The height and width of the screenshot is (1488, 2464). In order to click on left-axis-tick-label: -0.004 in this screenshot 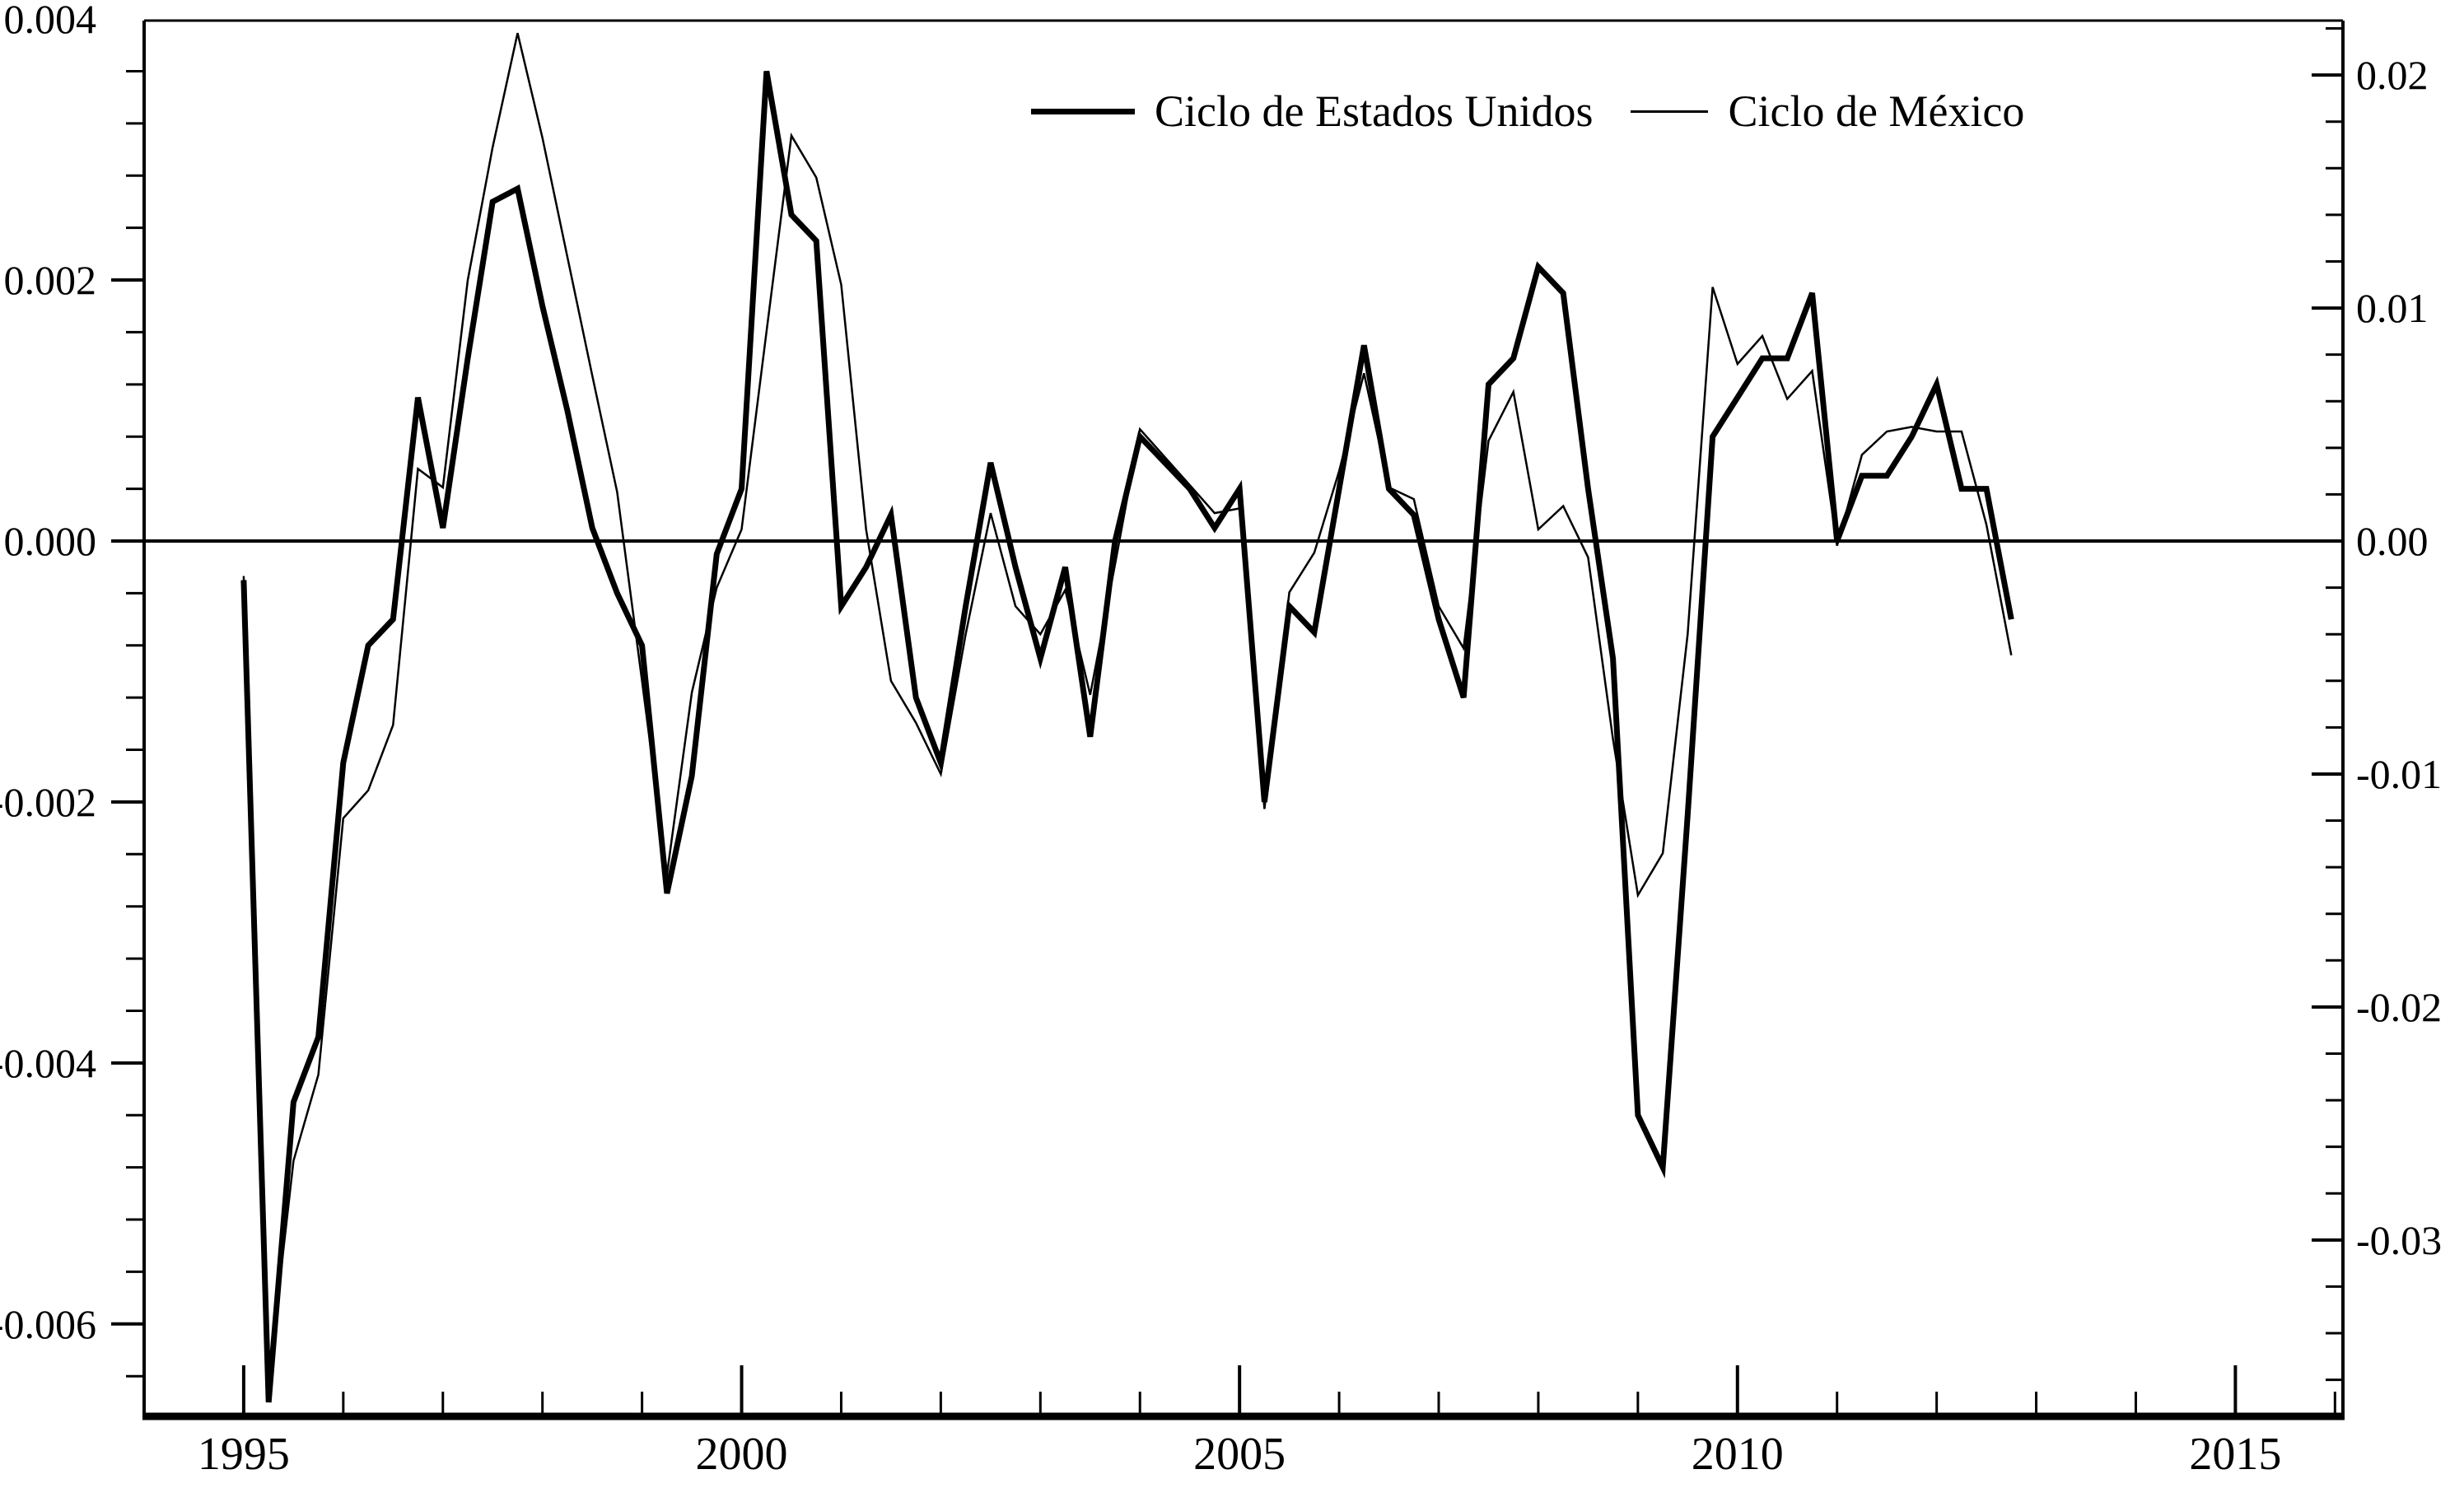, I will do `click(48, 1063)`.